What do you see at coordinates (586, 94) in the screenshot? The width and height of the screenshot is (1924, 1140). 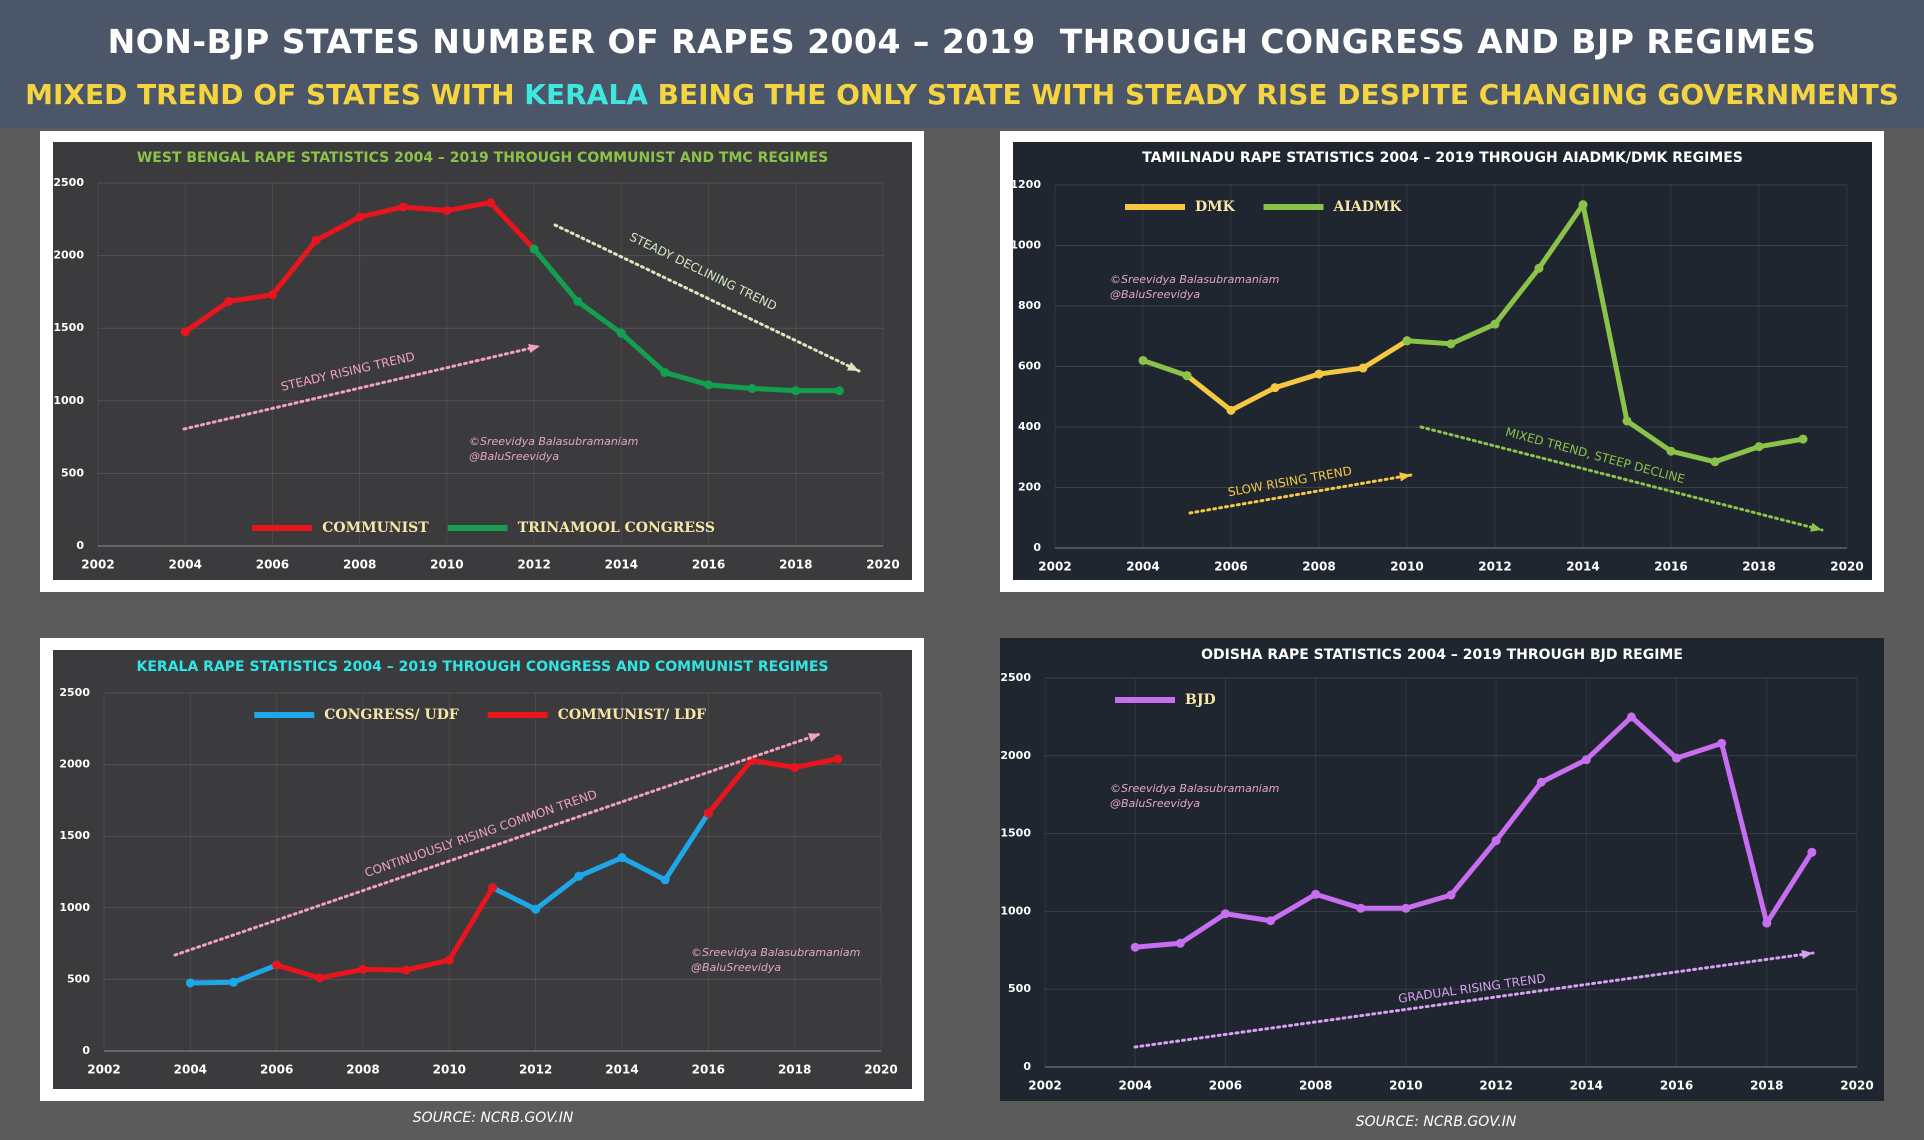 I see `subtitle-highlight: KERALA` at bounding box center [586, 94].